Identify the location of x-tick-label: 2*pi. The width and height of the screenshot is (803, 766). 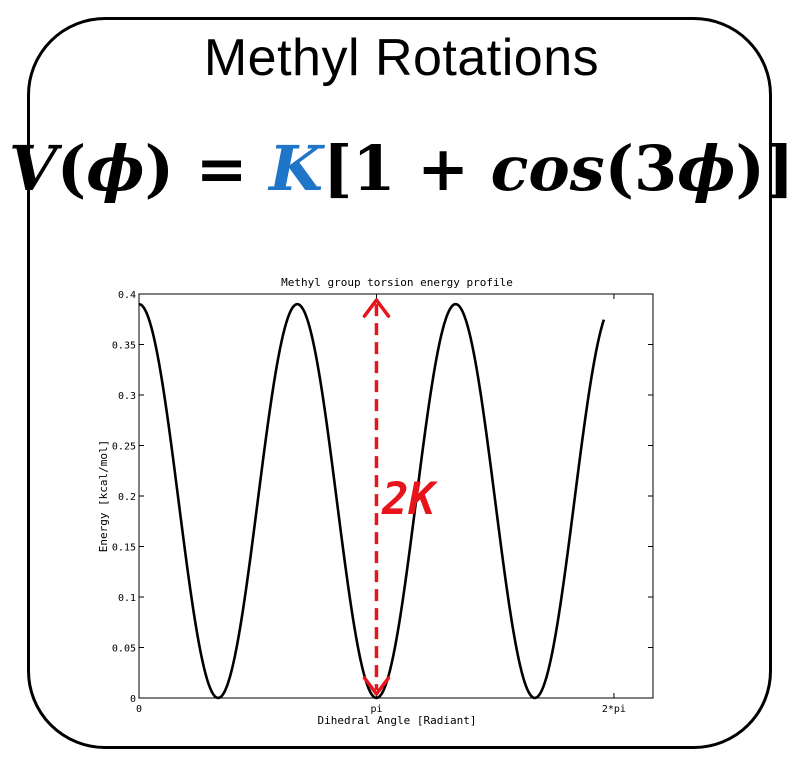
(614, 709).